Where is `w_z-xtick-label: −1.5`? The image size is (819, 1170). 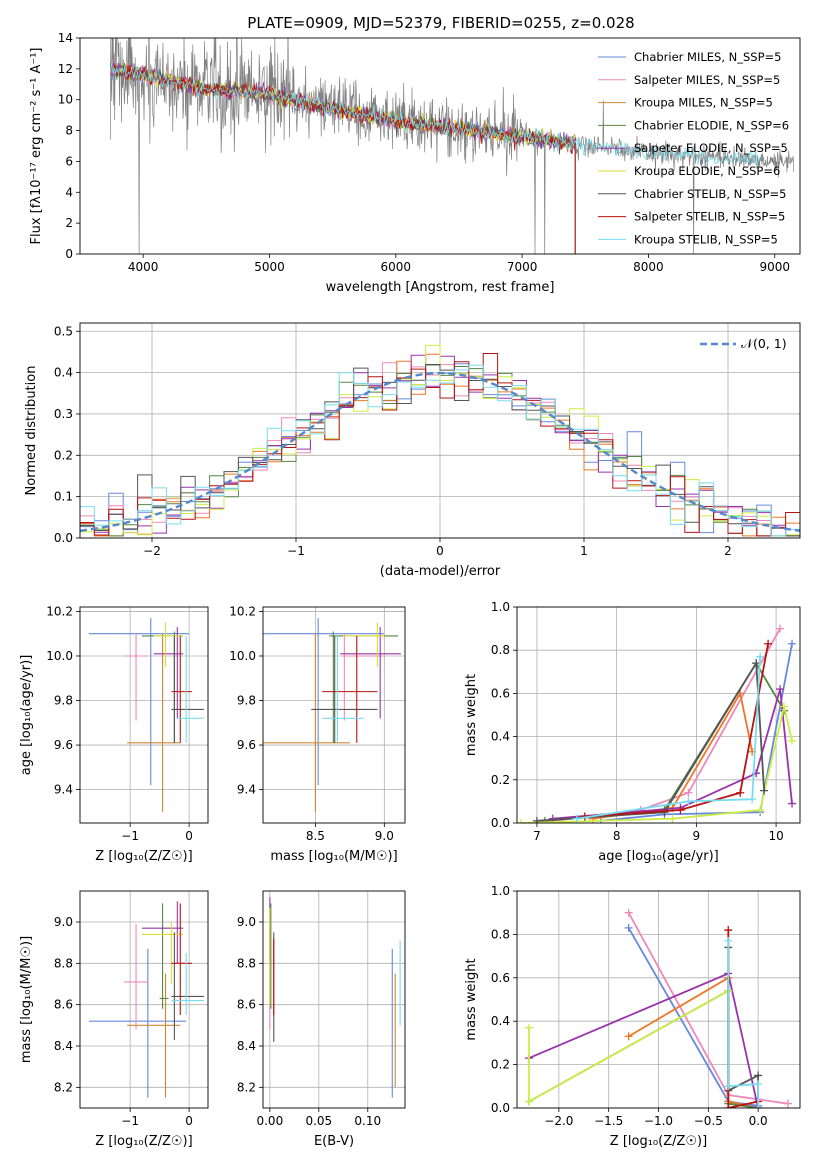
w_z-xtick-label: −1.5 is located at coordinates (608, 1121).